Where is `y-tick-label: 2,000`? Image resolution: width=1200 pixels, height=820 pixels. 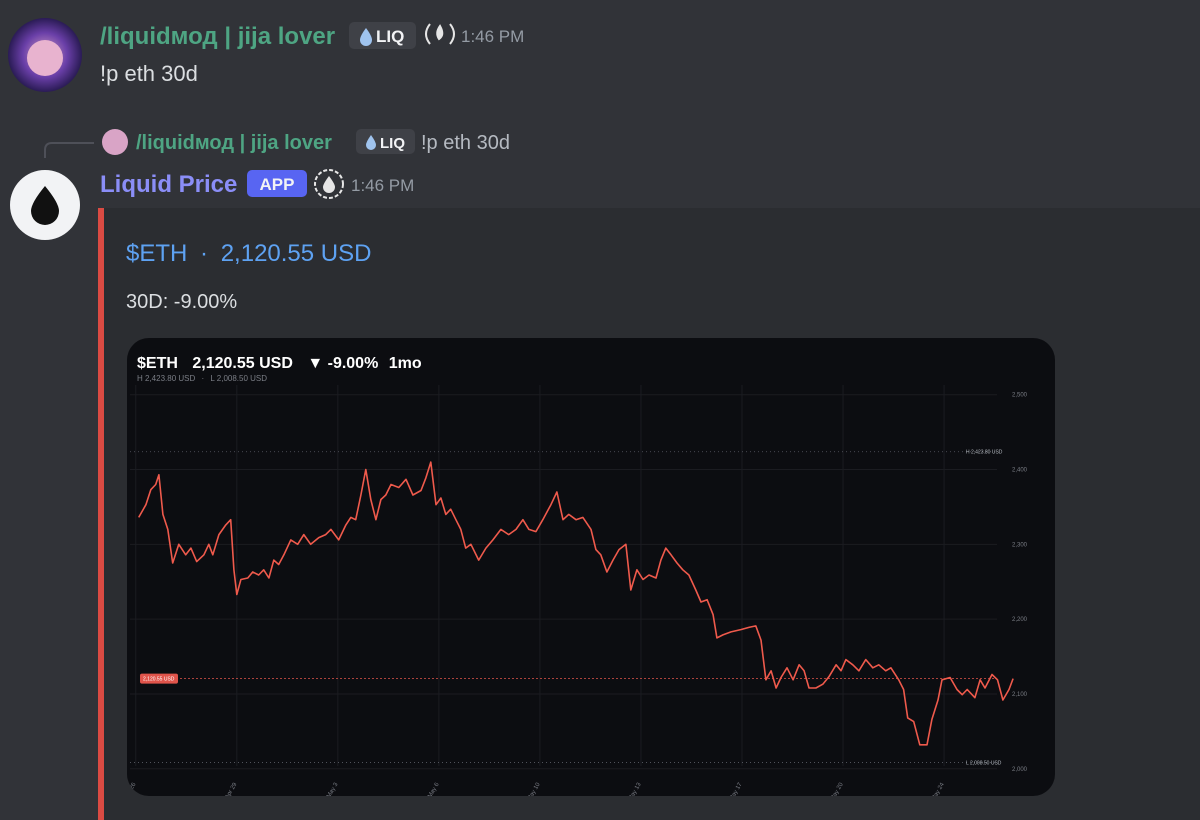 y-tick-label: 2,000 is located at coordinates (1020, 770).